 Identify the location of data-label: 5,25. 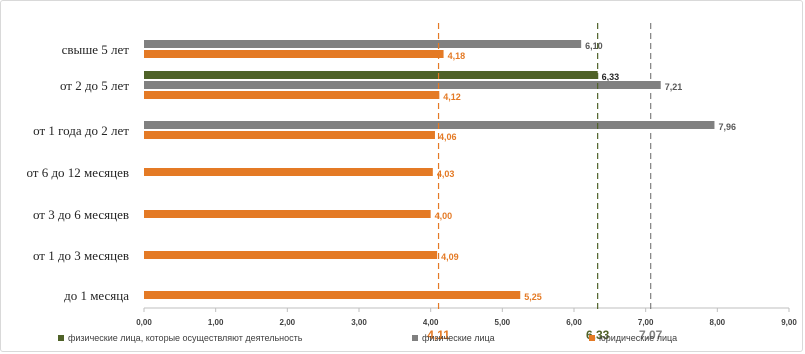
(533, 297).